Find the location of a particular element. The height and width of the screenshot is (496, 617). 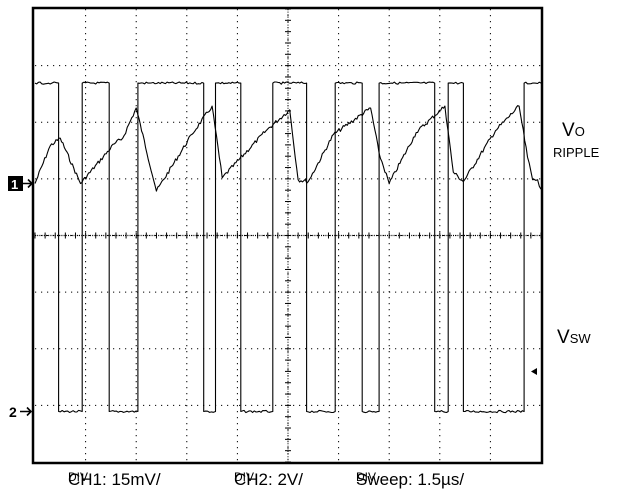

vo-label-main: V is located at coordinates (568, 130).